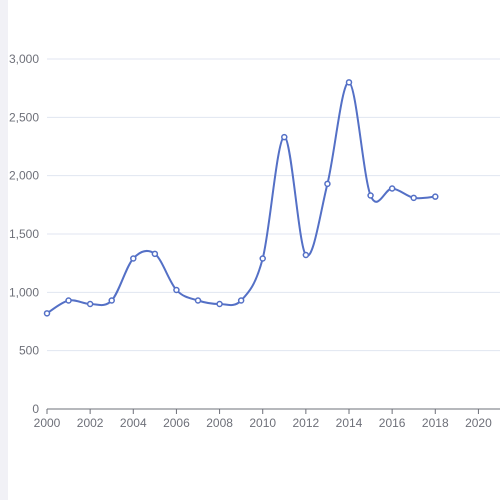 This screenshot has height=500, width=500. What do you see at coordinates (24, 117) in the screenshot?
I see `y-tick-label: 2,500` at bounding box center [24, 117].